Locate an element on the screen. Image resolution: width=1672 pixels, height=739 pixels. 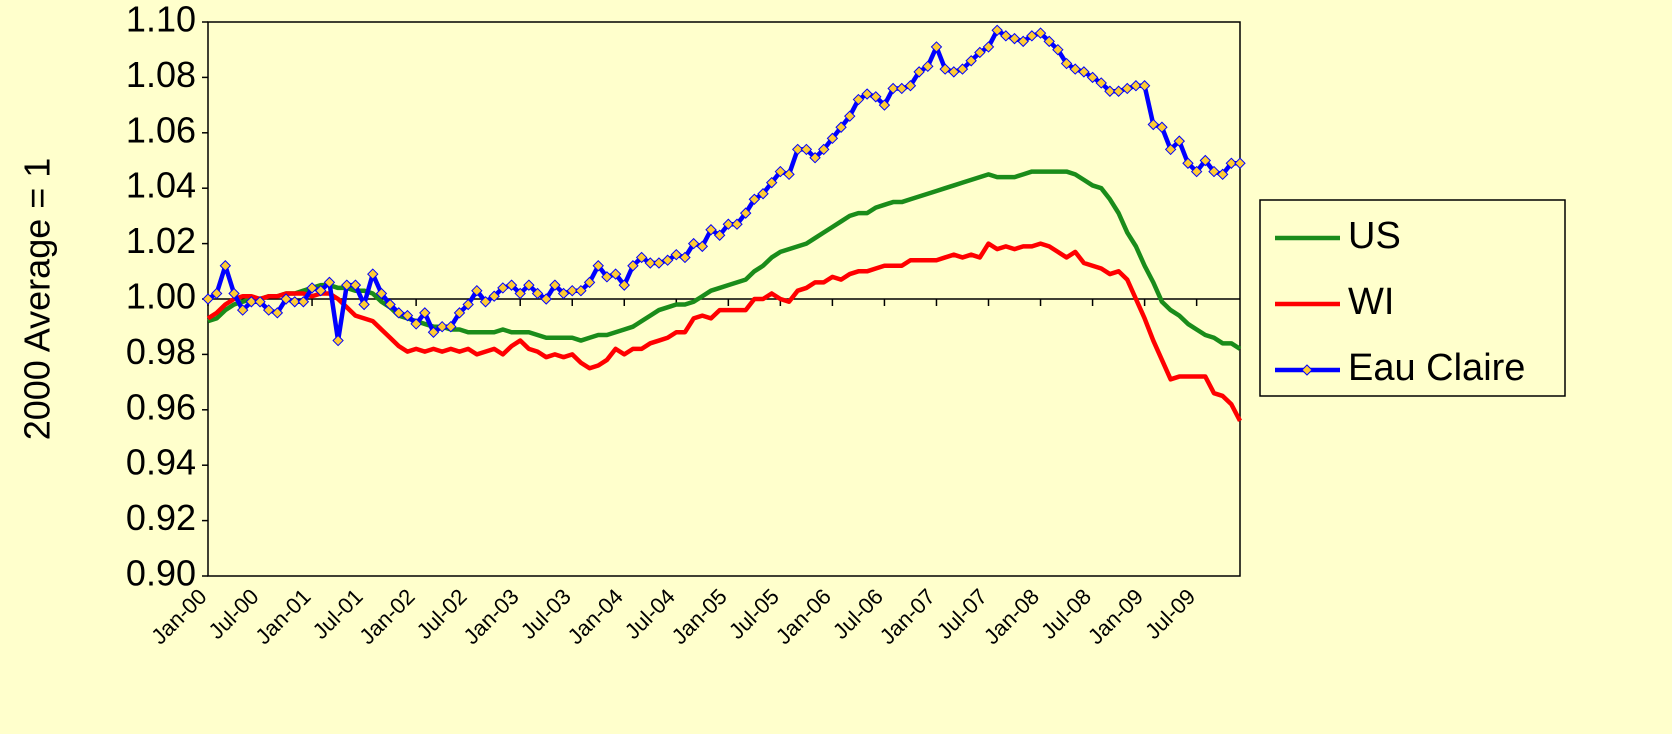
legend-label: US is located at coordinates (1374, 236).